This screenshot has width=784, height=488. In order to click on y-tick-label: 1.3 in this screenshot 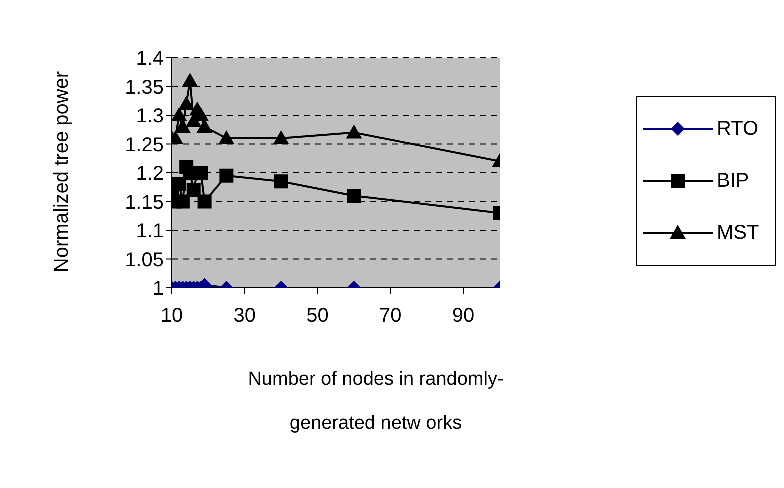, I will do `click(150, 117)`.